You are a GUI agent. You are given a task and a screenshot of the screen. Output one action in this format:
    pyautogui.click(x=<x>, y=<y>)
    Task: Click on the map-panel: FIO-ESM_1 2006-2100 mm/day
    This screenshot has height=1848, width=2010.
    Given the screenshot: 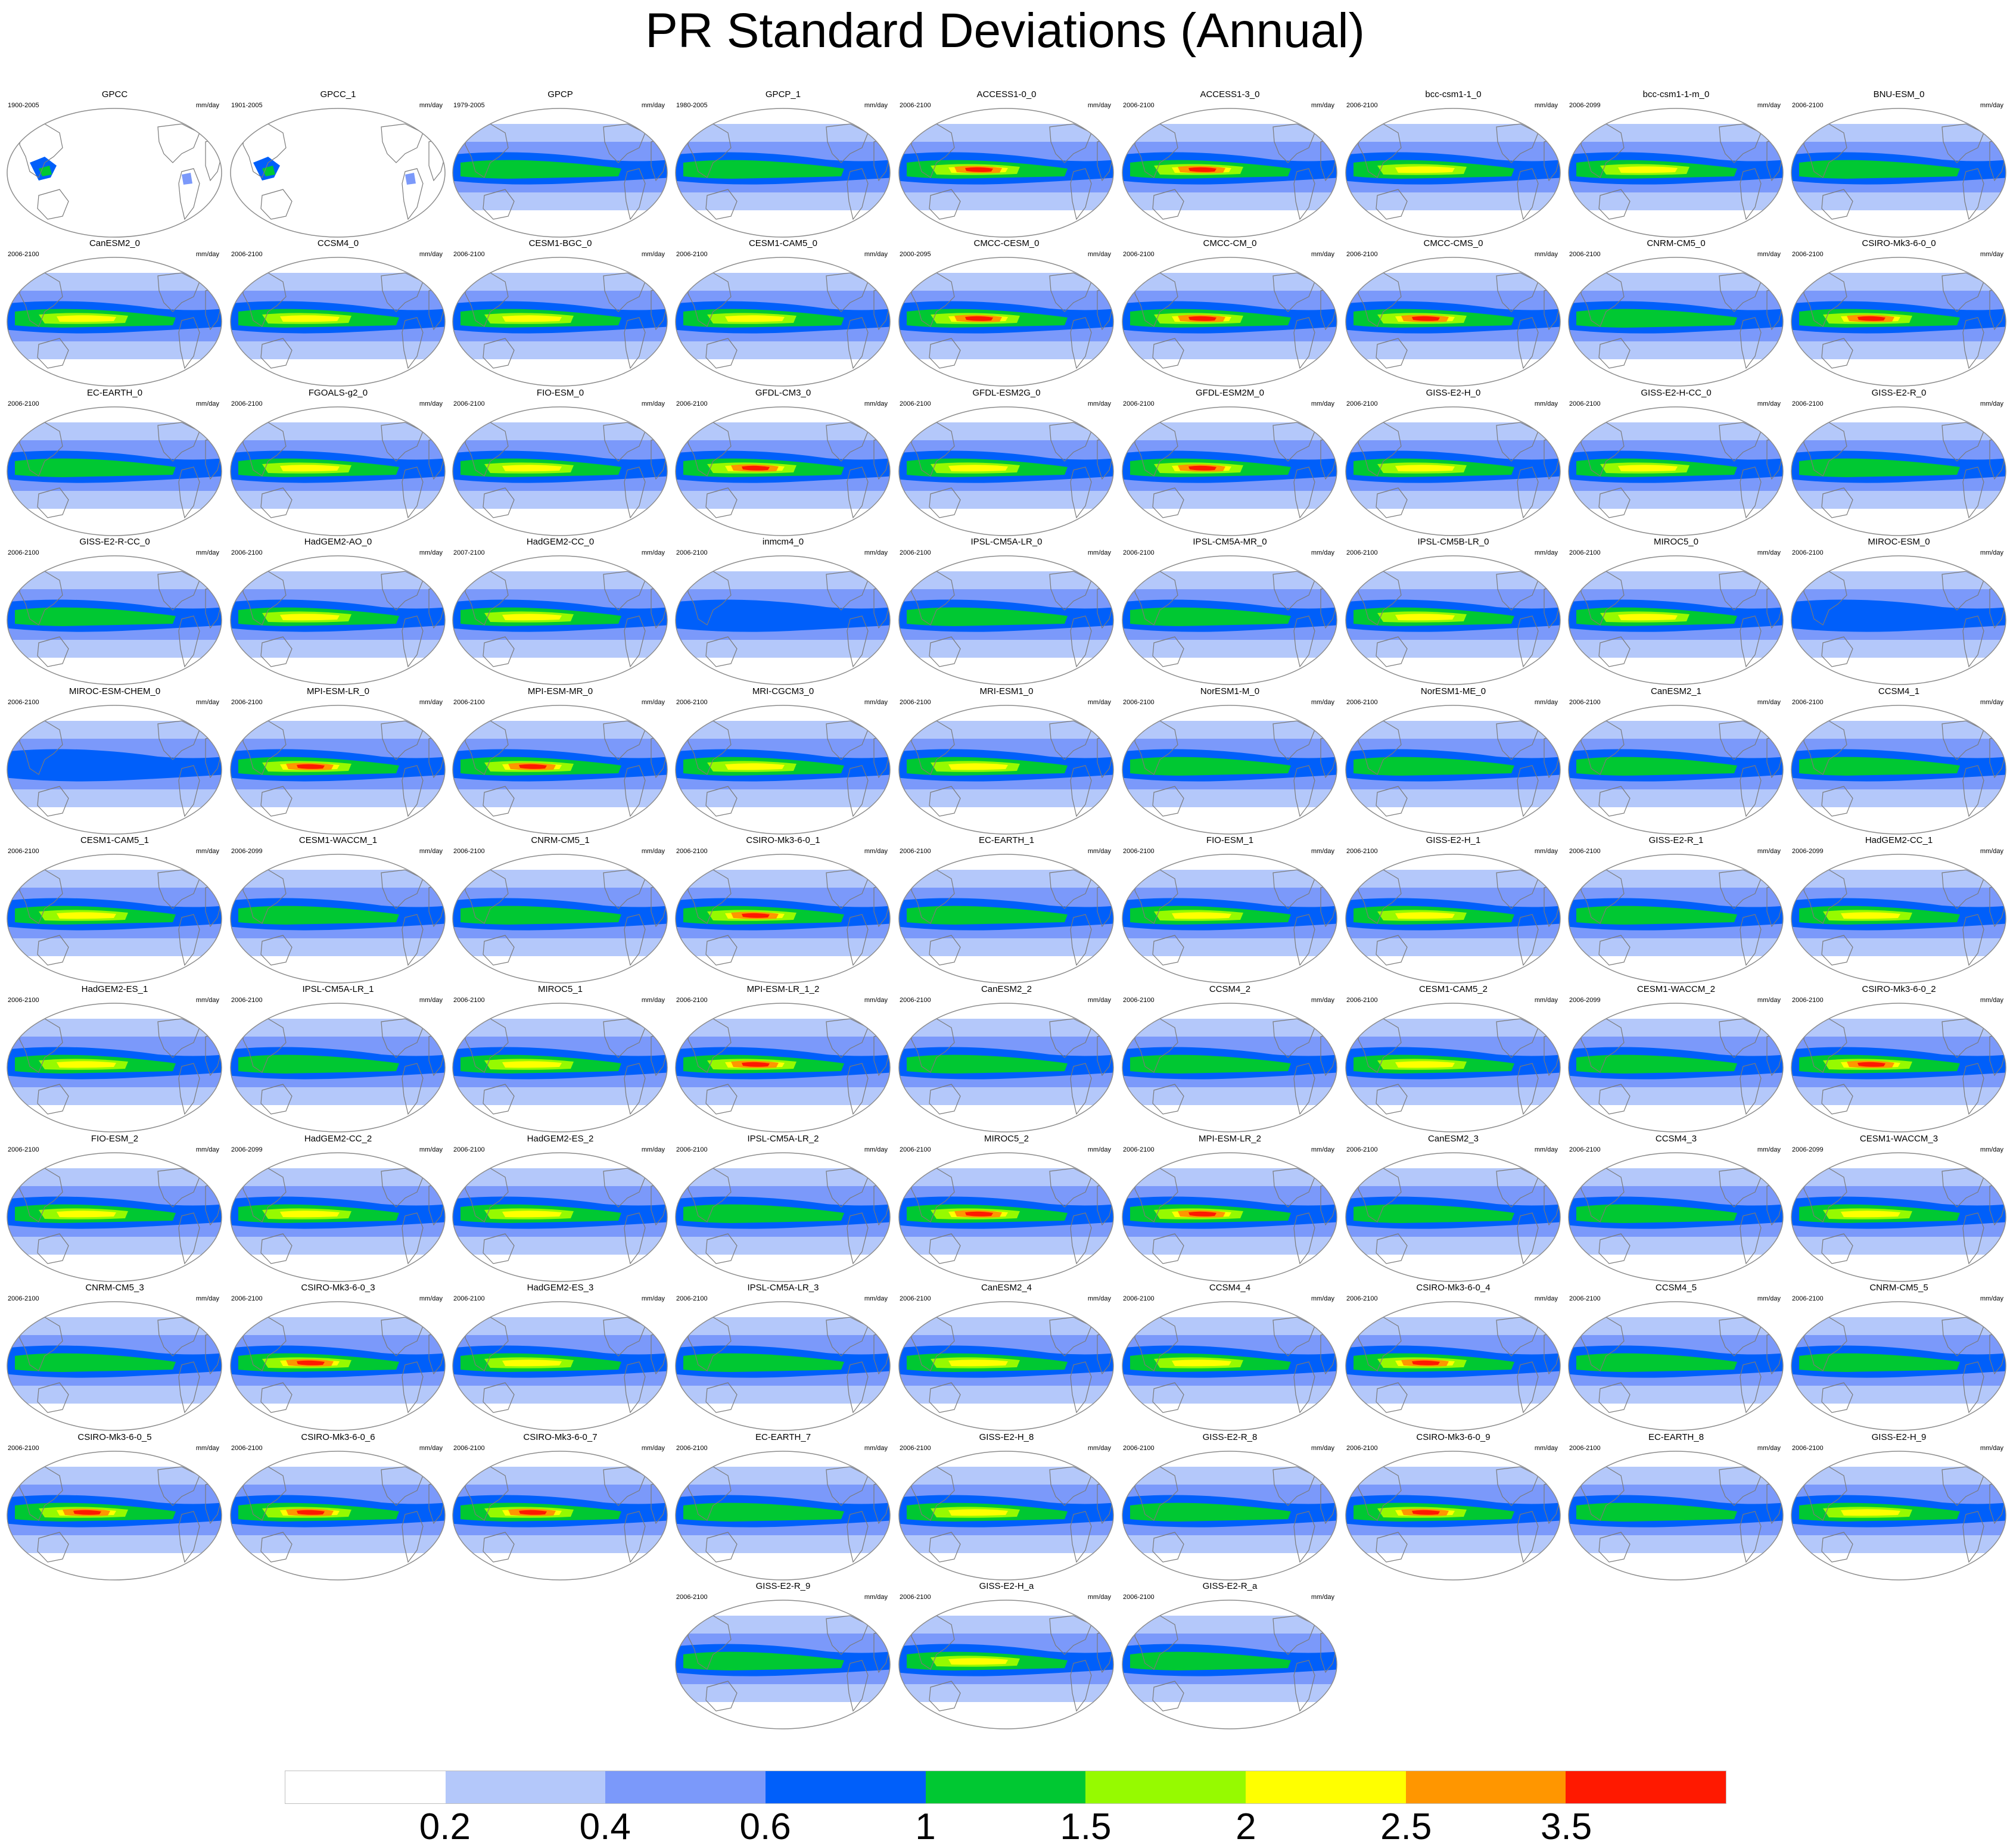 What is the action you would take?
    pyautogui.click(x=1230, y=909)
    